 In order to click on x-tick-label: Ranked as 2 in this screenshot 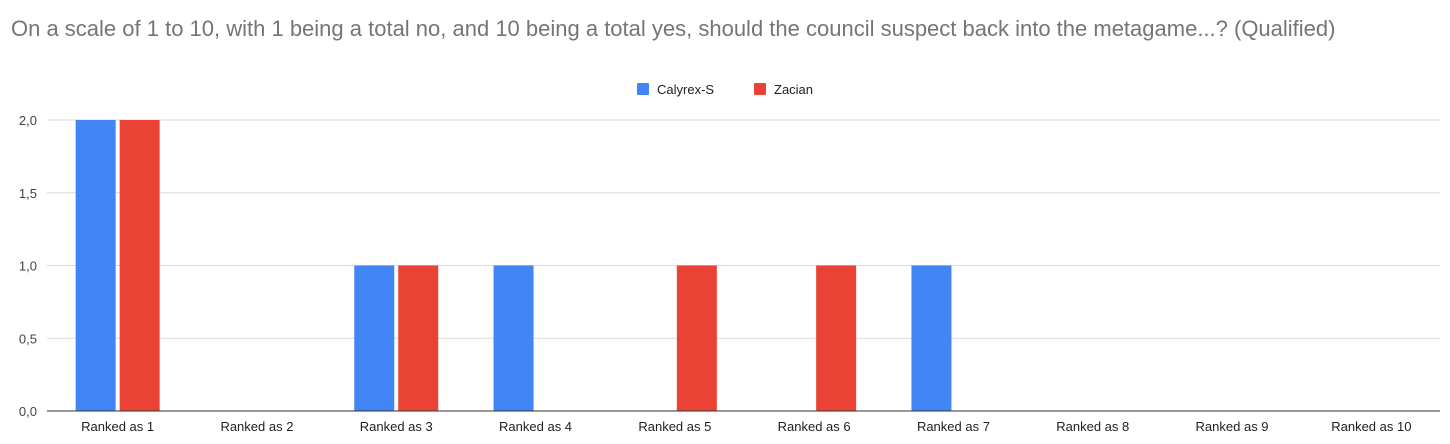, I will do `click(256, 426)`.